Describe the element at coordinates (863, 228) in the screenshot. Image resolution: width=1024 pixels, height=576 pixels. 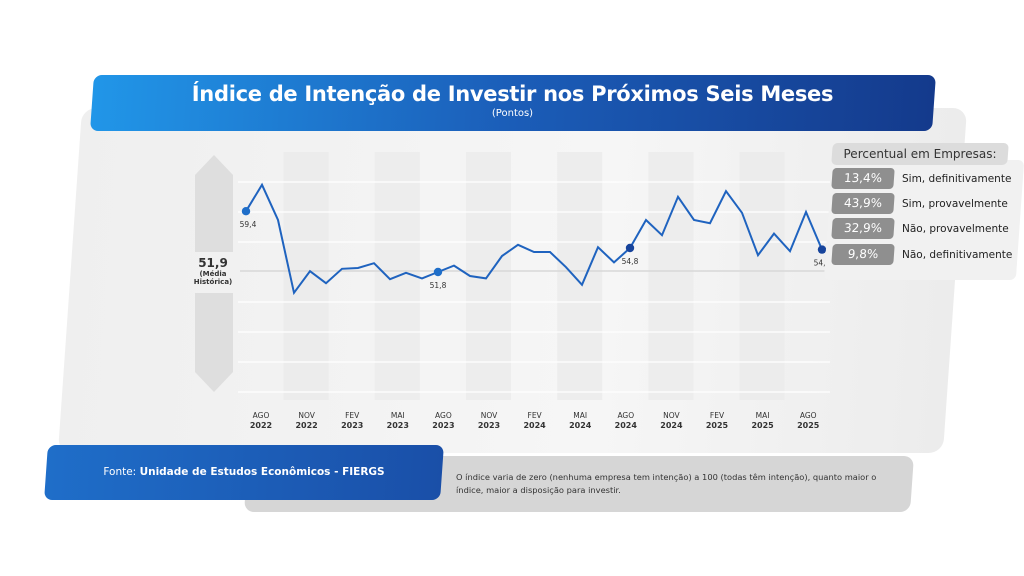
I see `legend-value: 32,9%` at that location.